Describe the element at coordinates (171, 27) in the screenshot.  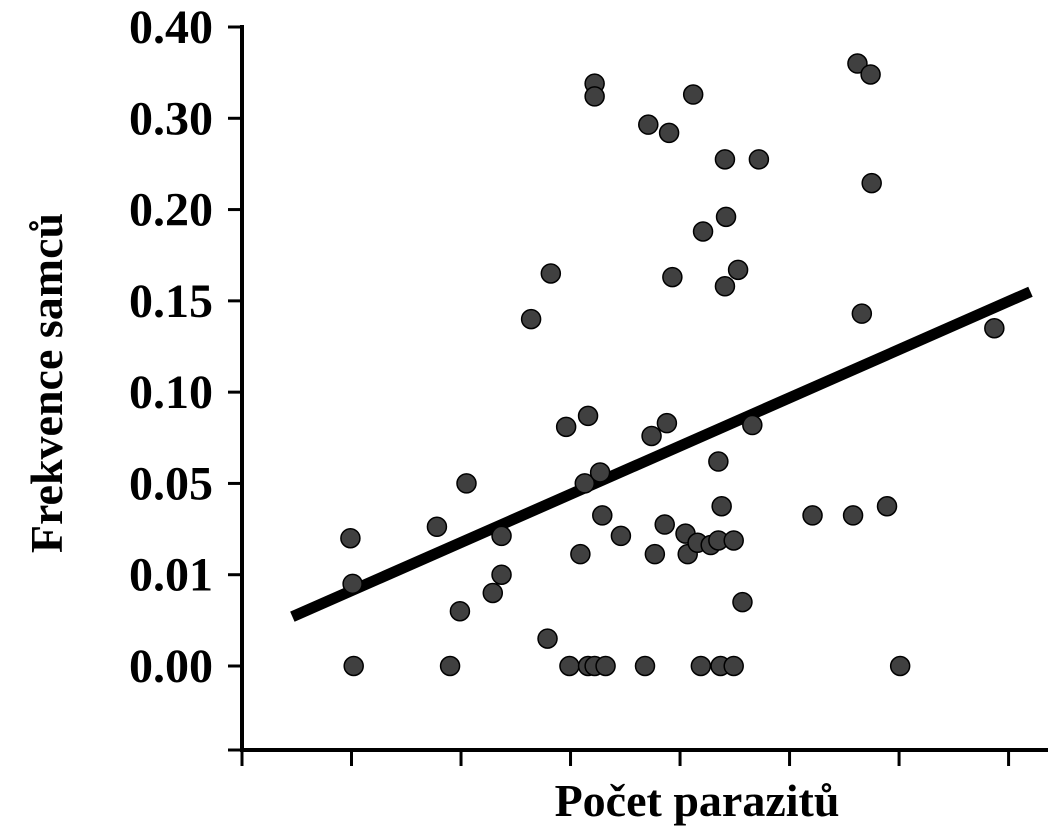
I see `y-tick-label: 0.40` at that location.